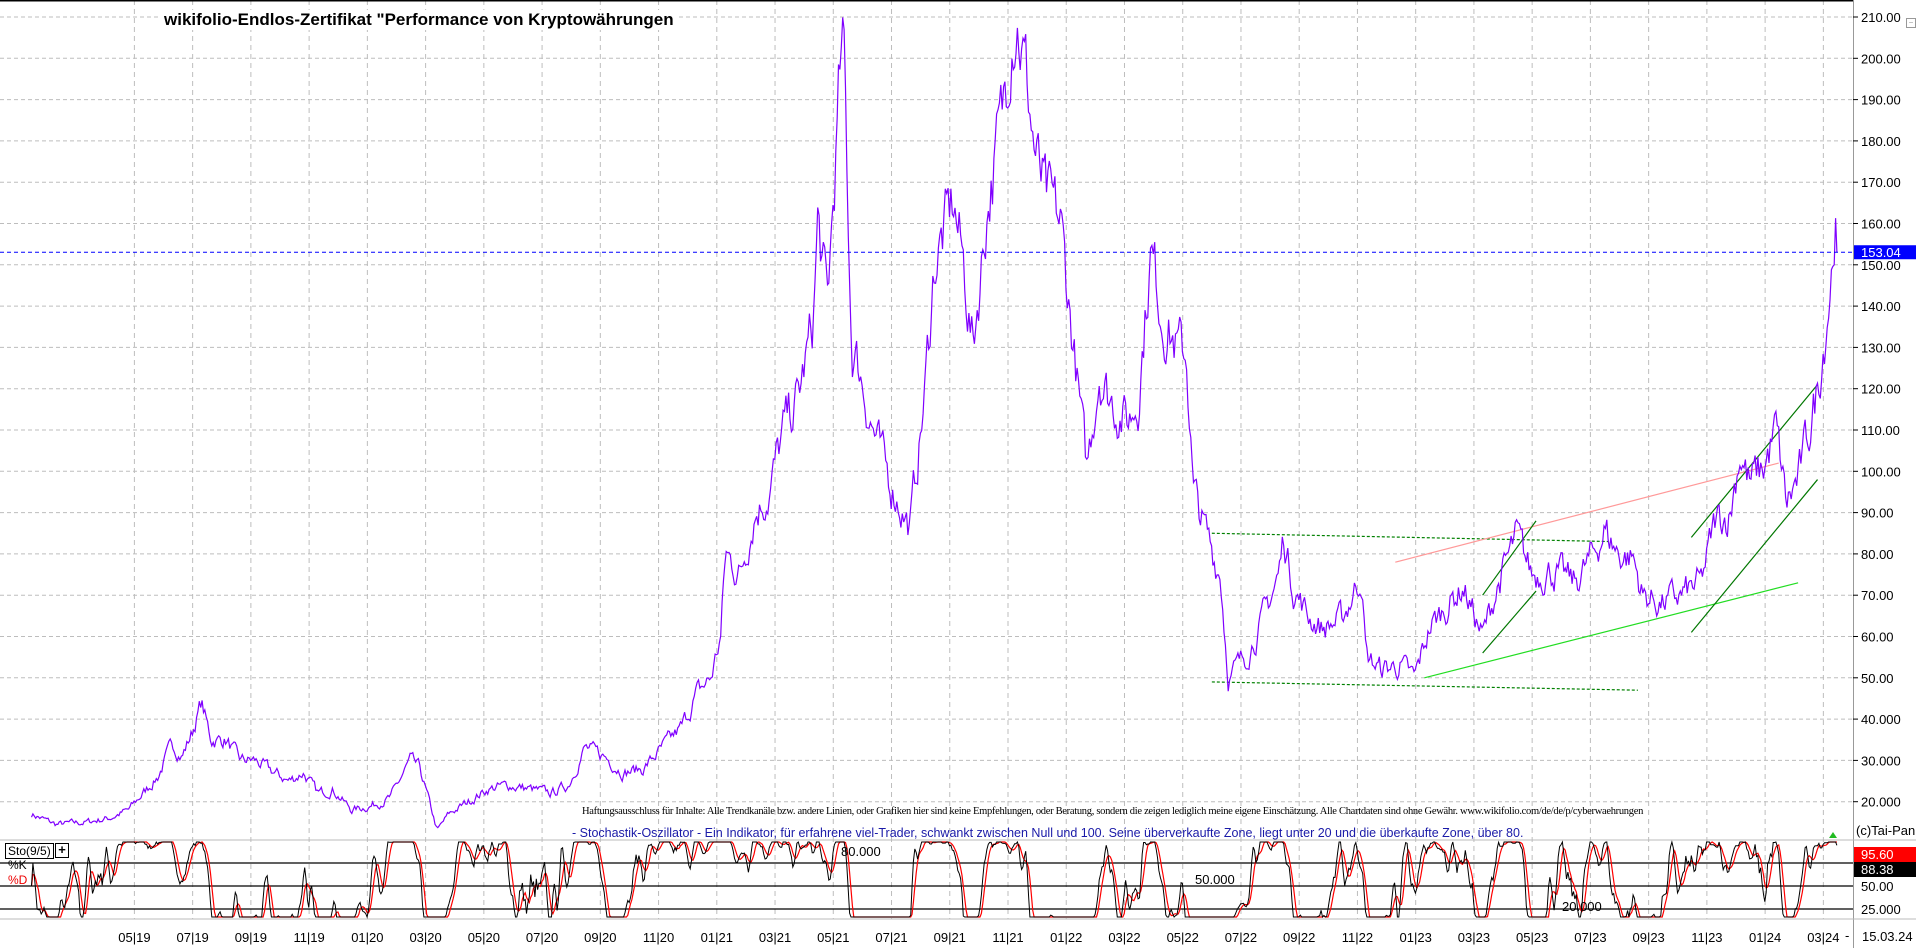 This screenshot has width=1916, height=948. Describe the element at coordinates (1881, 182) in the screenshot. I see `price-tick-label: 170.00` at that location.